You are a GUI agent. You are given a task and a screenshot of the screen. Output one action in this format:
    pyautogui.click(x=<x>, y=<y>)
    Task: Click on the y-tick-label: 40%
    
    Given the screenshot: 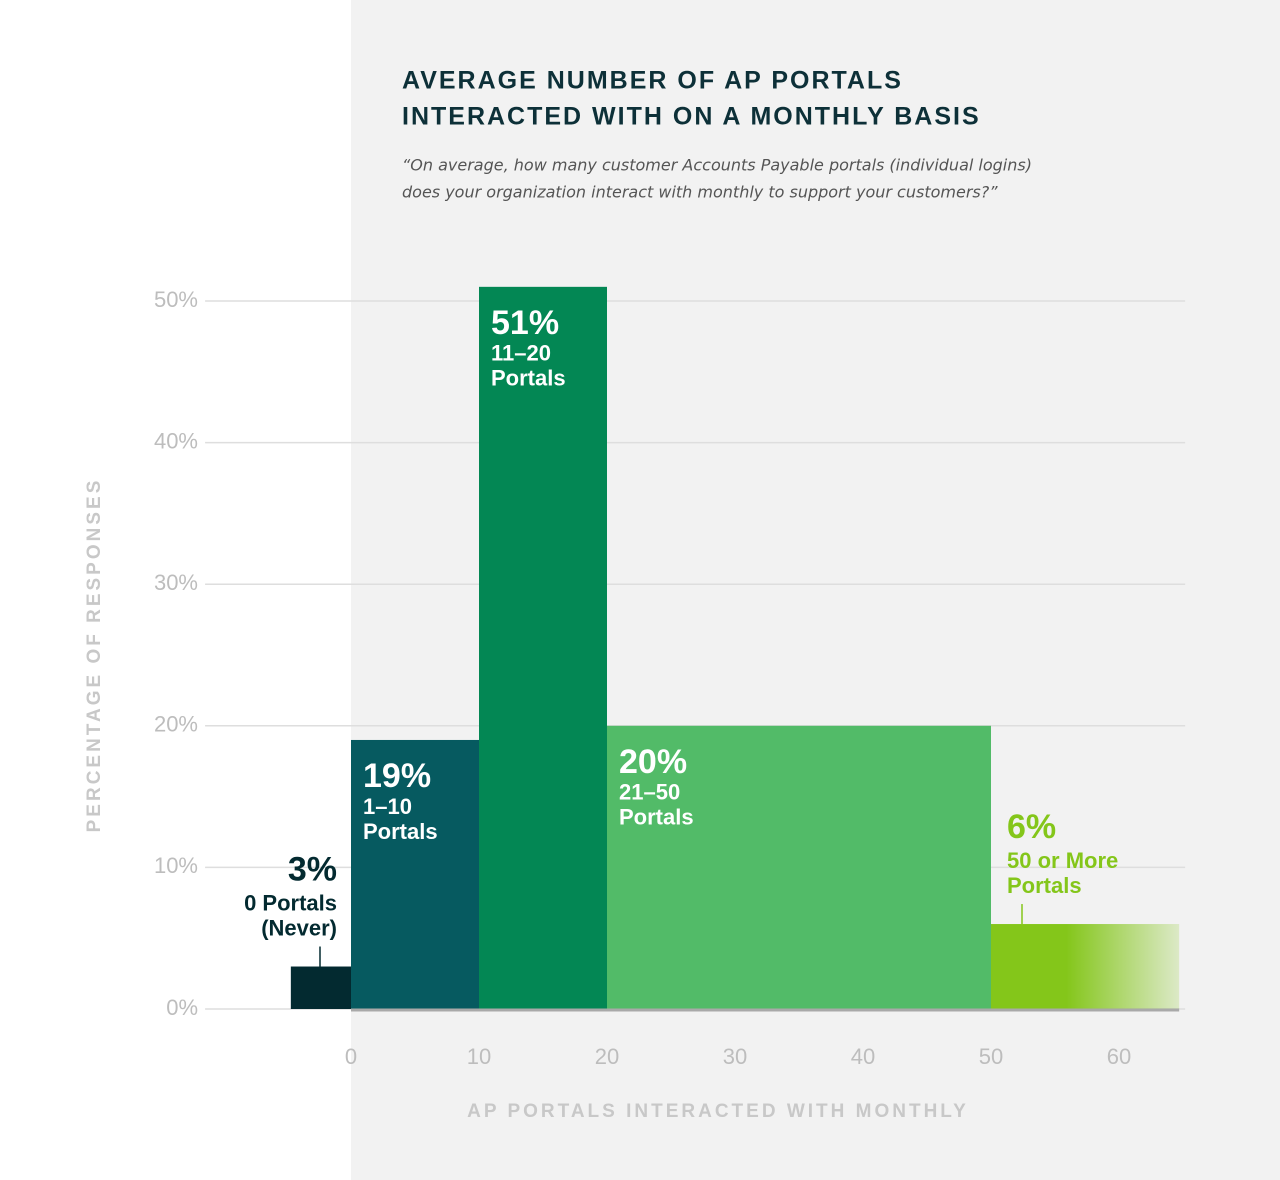 What is the action you would take?
    pyautogui.click(x=176, y=440)
    